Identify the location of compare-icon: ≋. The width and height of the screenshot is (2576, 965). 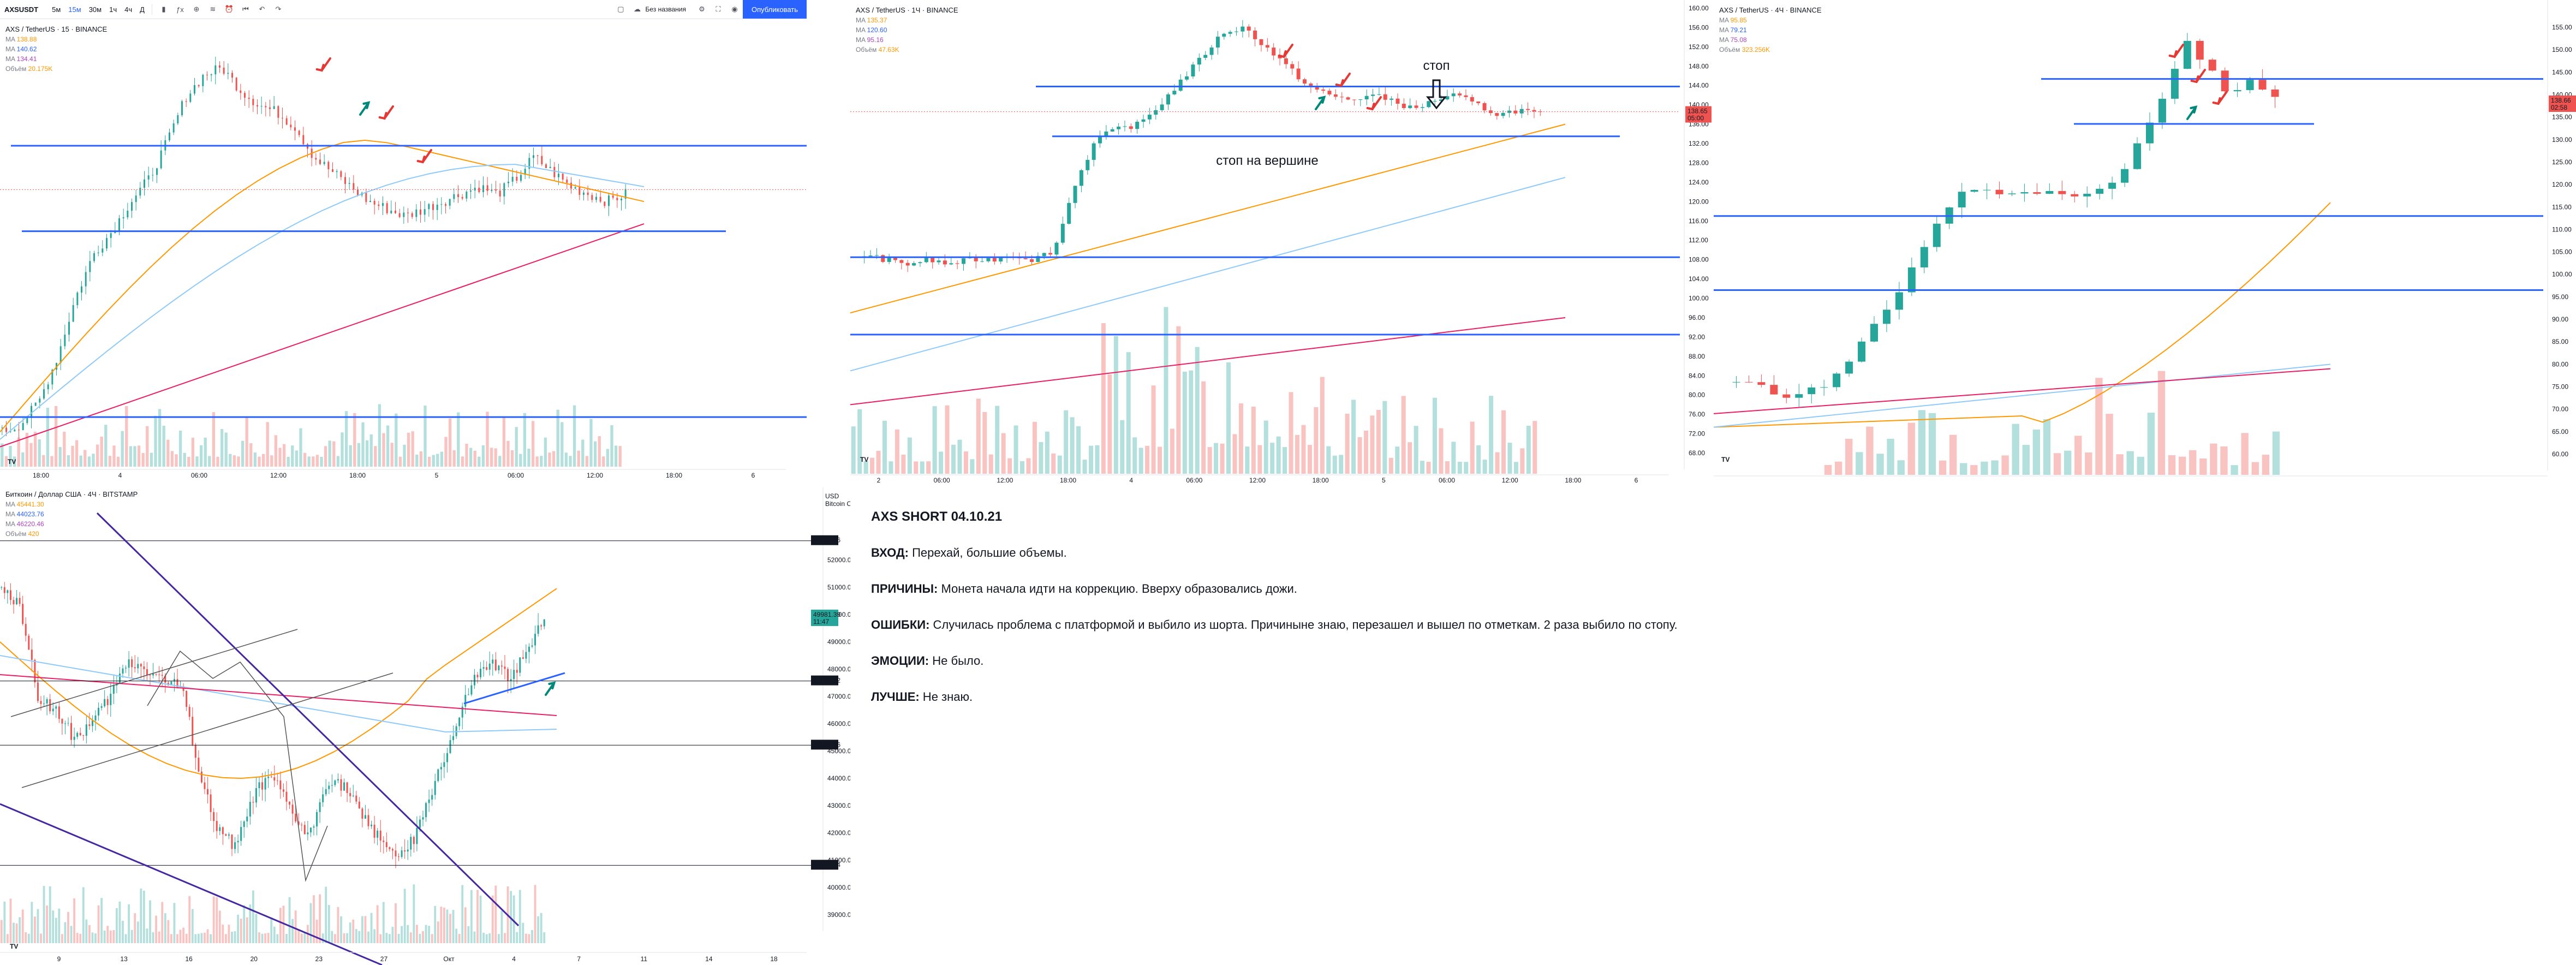
(213, 9).